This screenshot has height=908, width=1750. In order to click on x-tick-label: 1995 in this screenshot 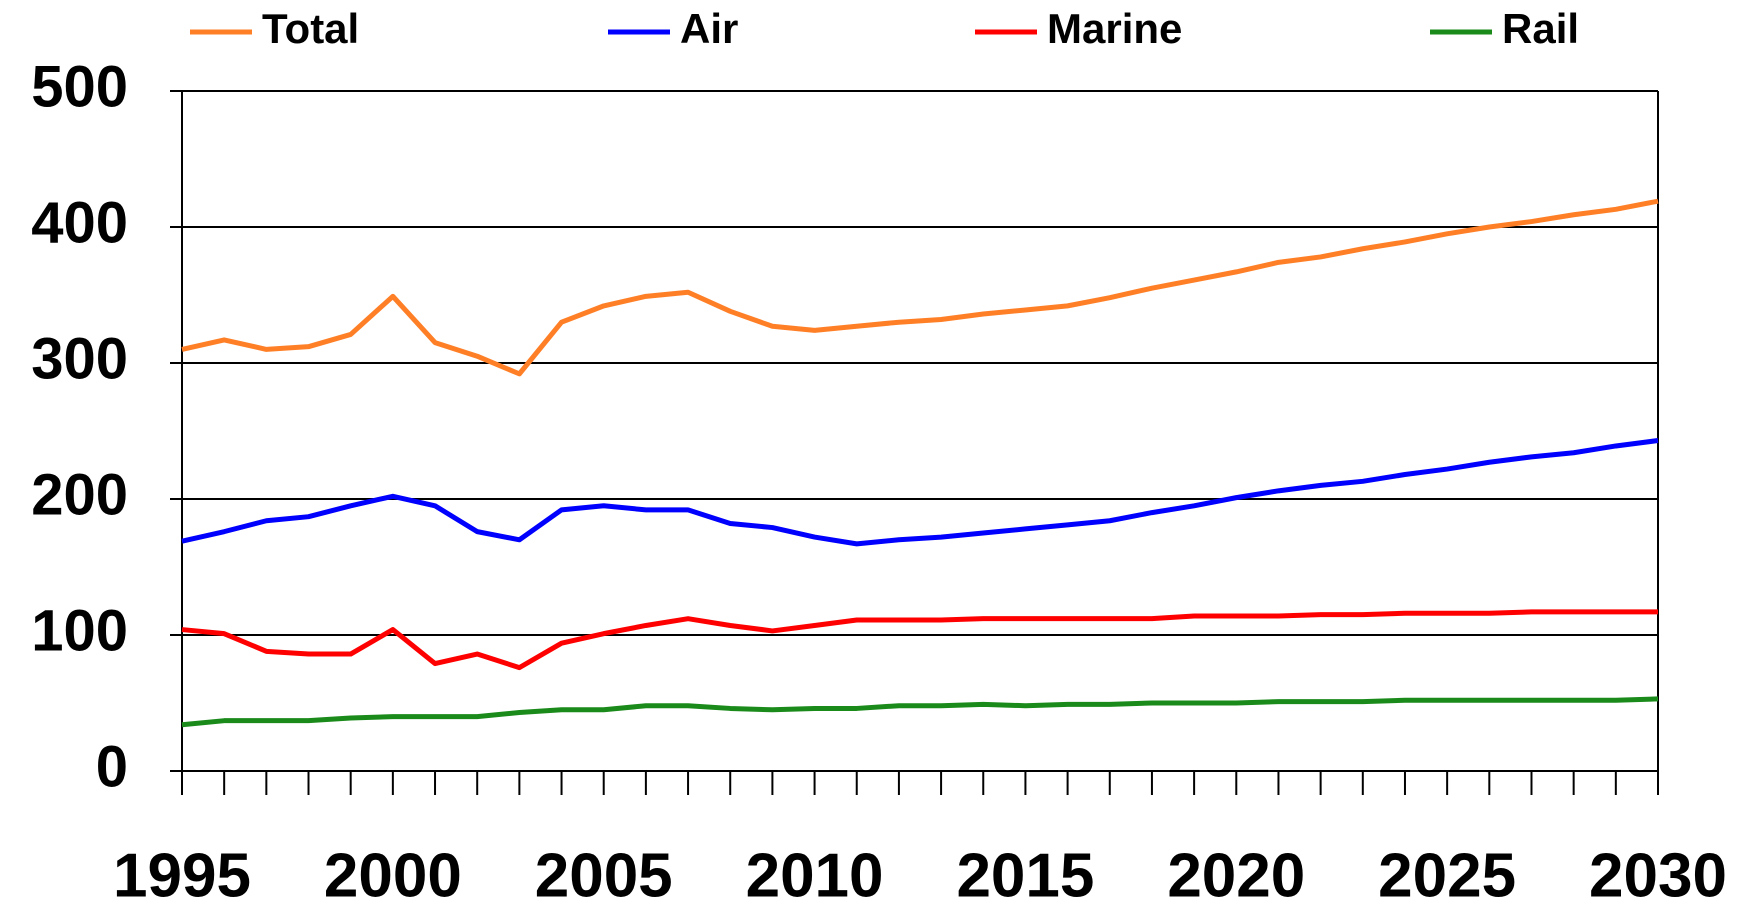, I will do `click(182, 874)`.